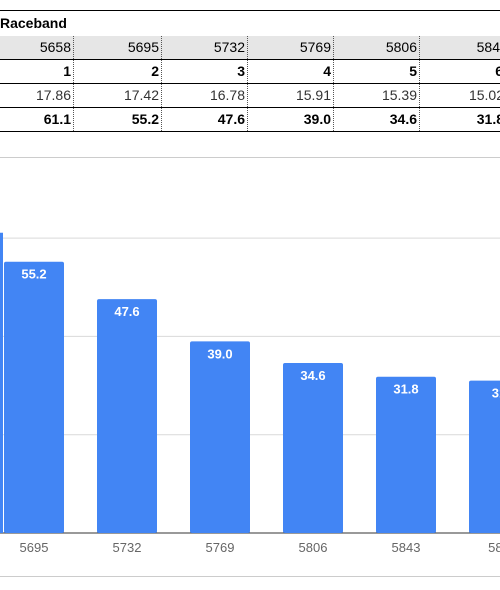  I want to click on table-cell-percent: 39.0, so click(291, 119).